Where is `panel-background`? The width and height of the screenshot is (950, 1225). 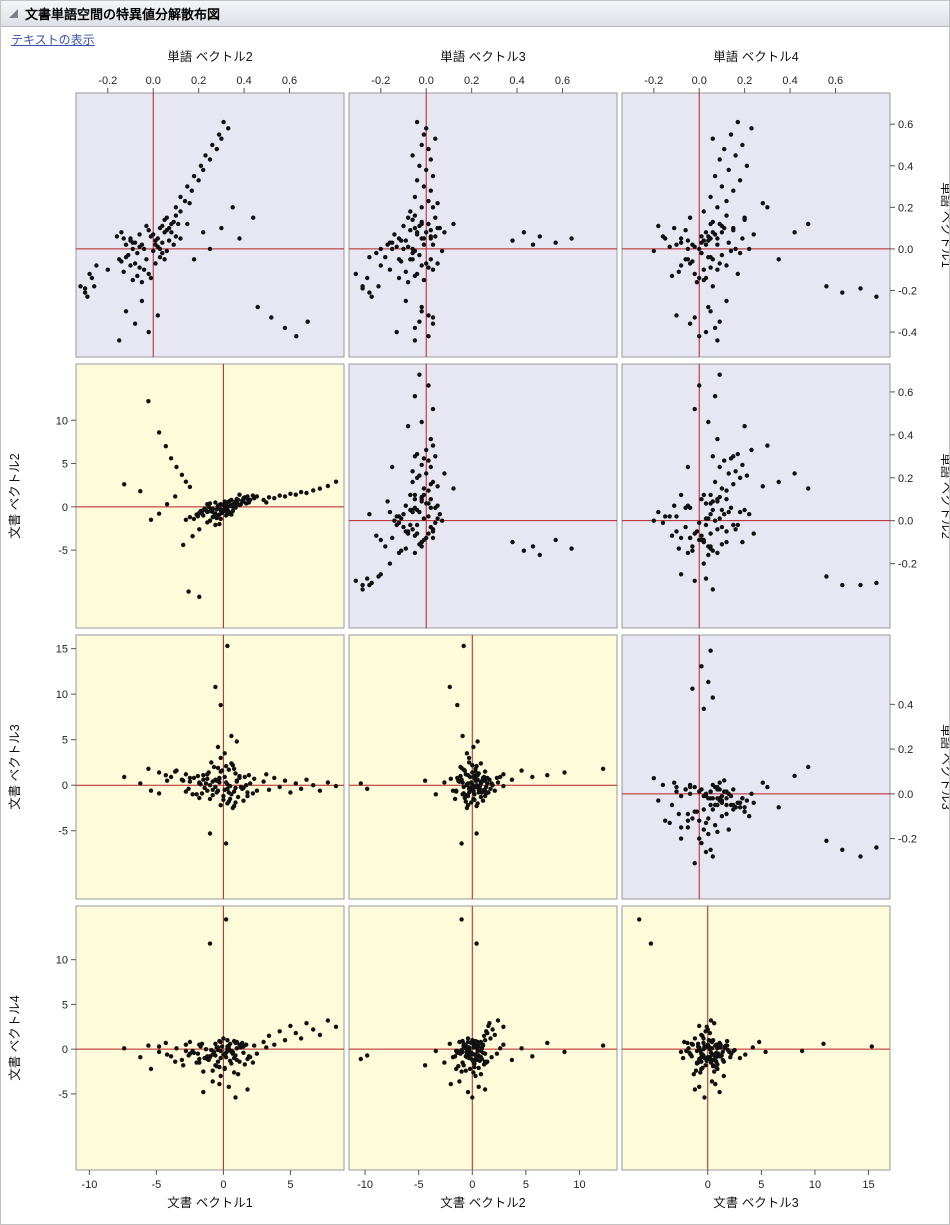
panel-background is located at coordinates (210, 767).